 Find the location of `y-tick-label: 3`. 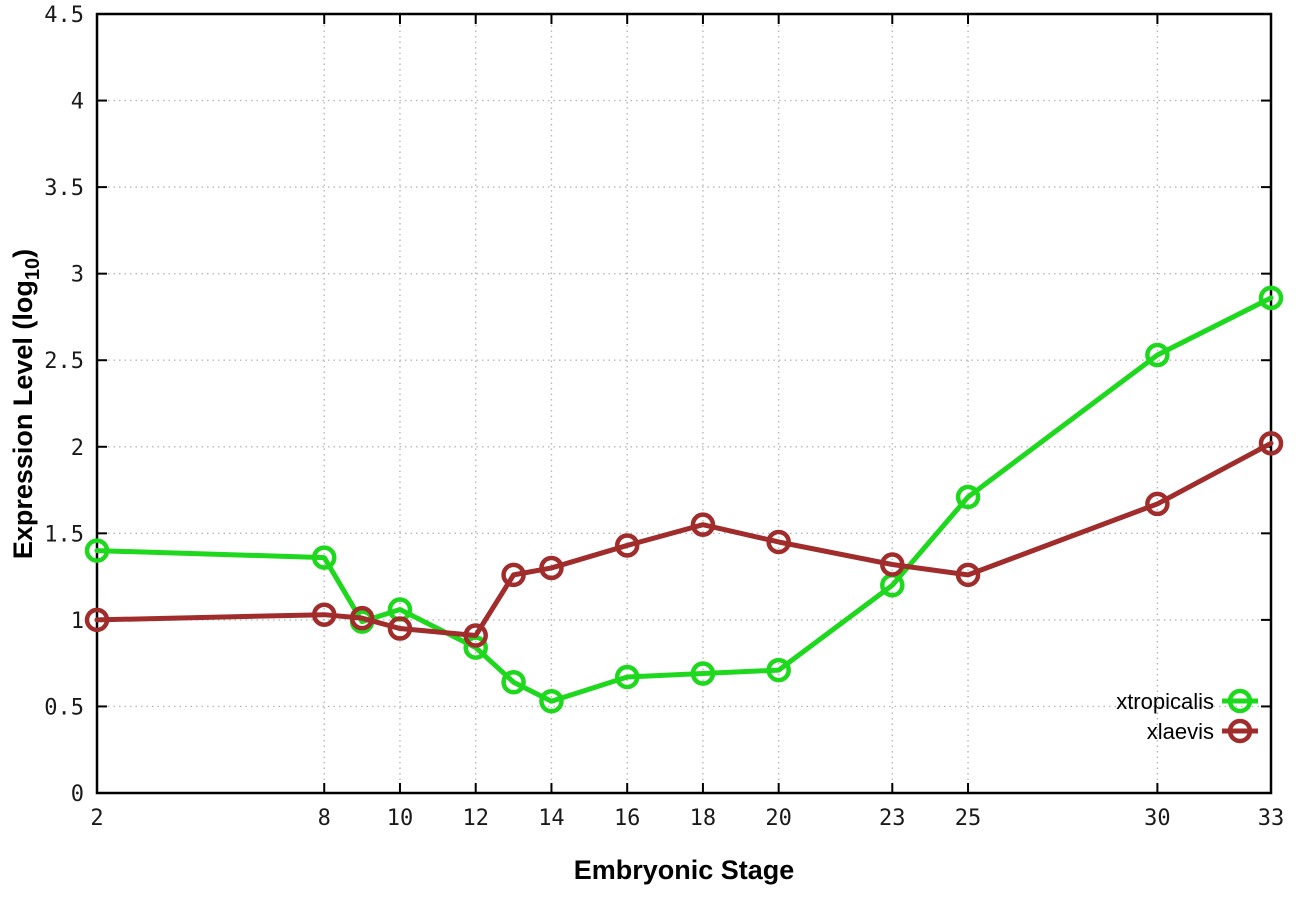

y-tick-label: 3 is located at coordinates (77, 275).